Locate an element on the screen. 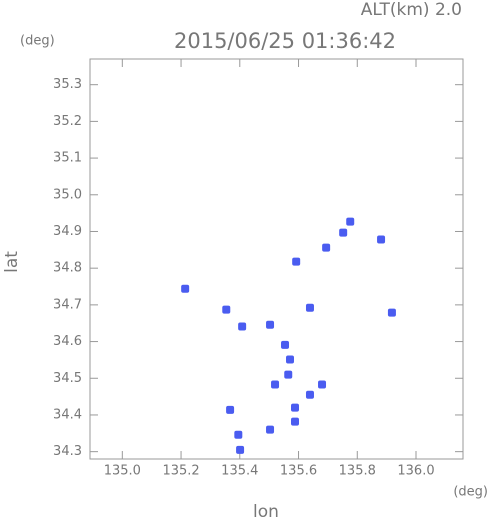 This screenshot has height=521, width=491. x-tick-label: 135.0 is located at coordinates (122, 471).